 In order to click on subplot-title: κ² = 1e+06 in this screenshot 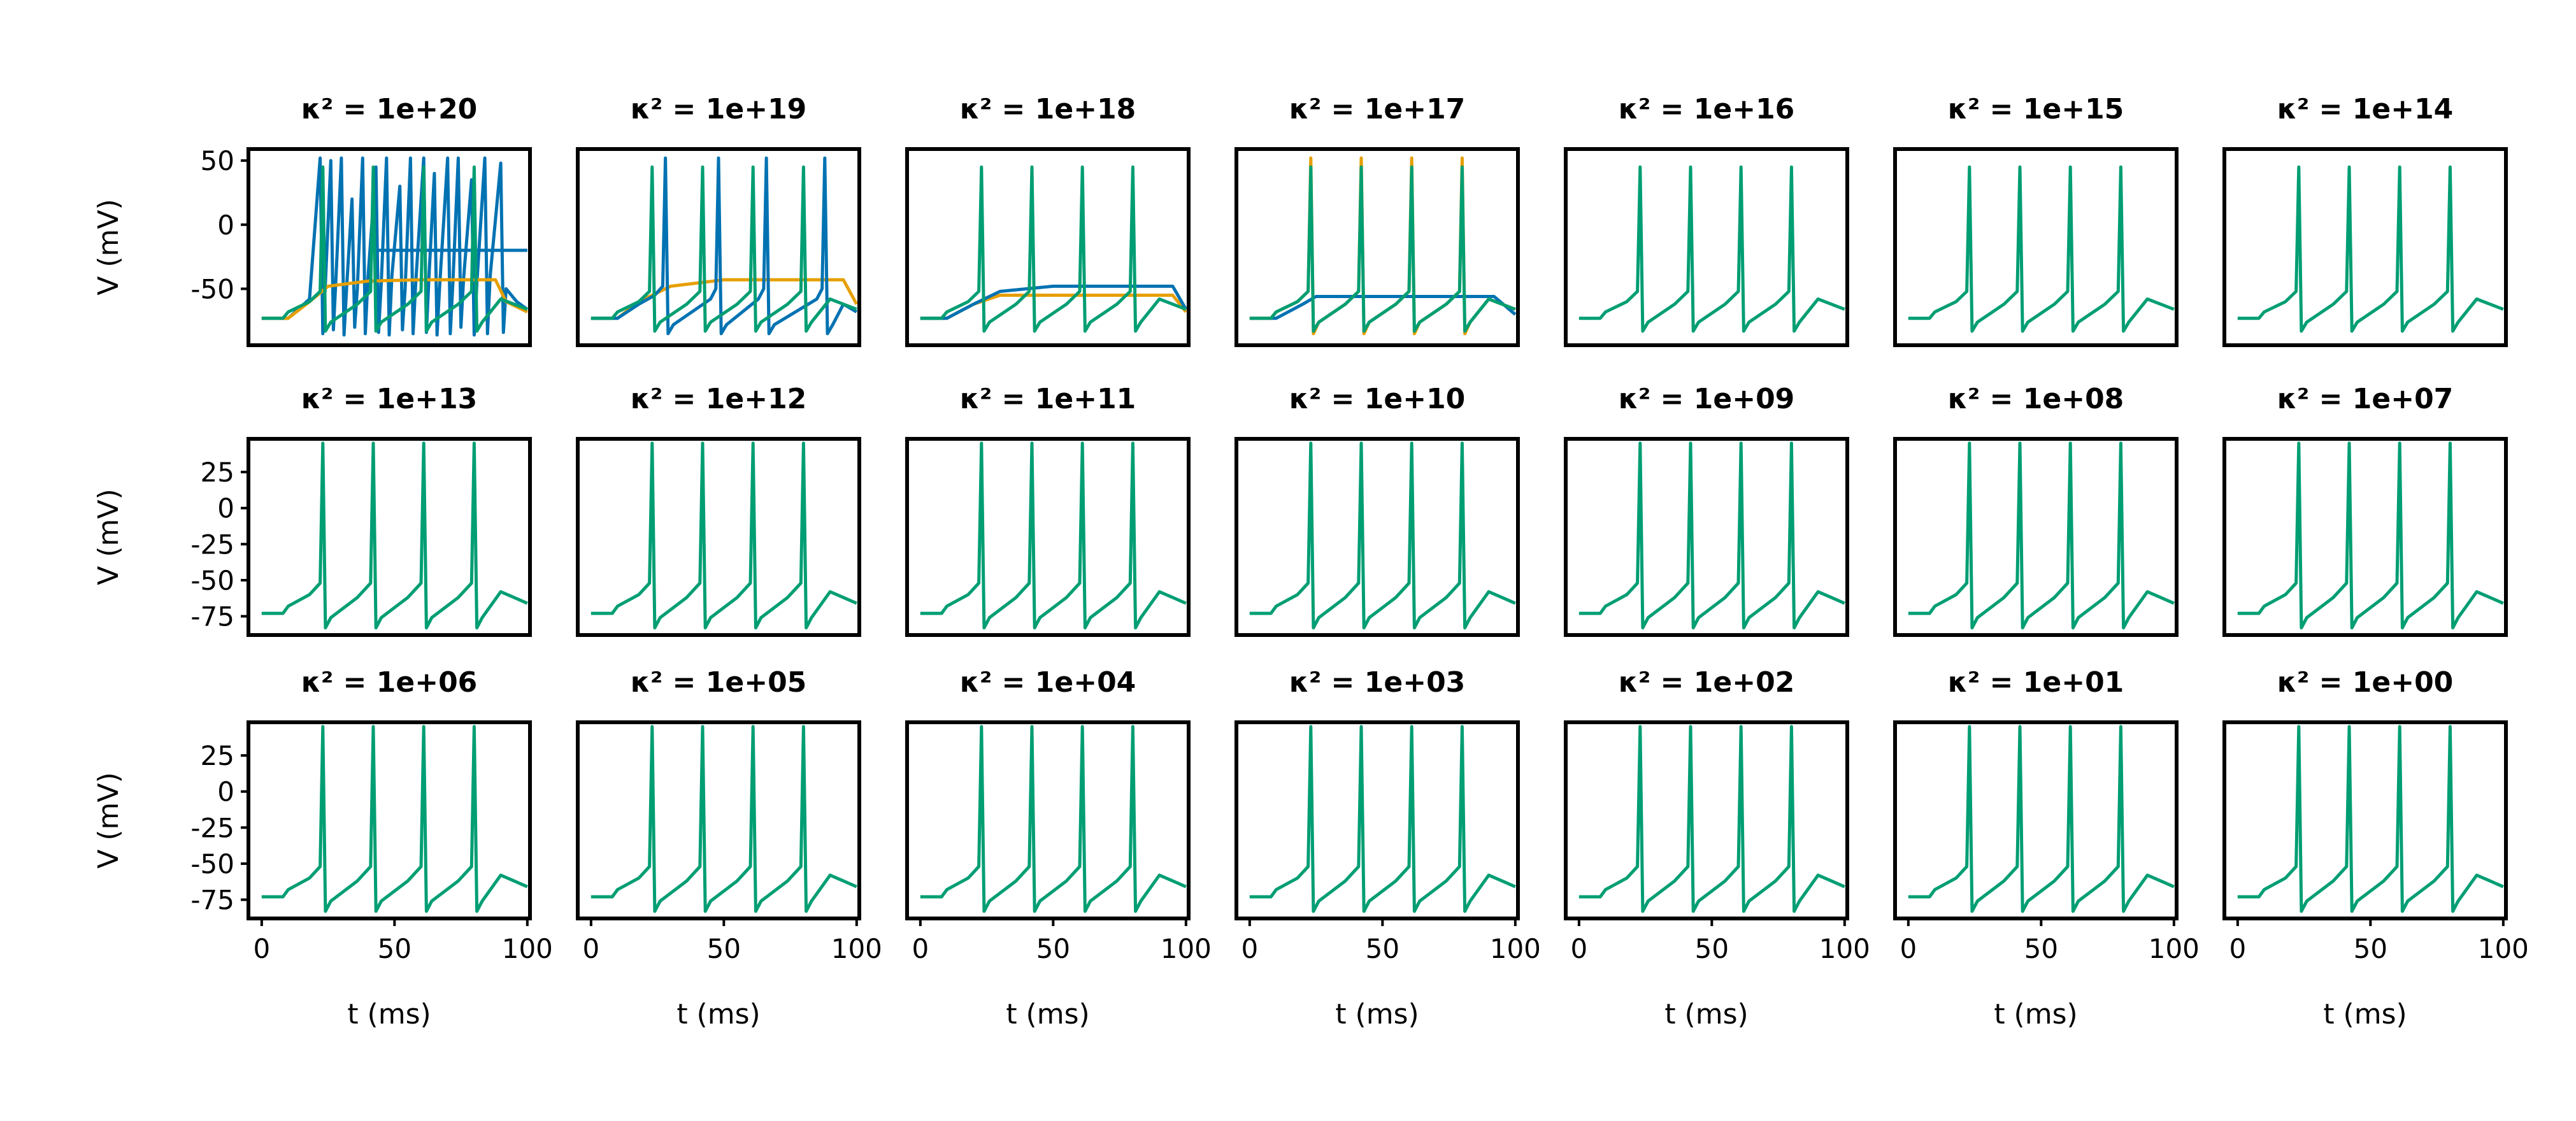, I will do `click(390, 682)`.